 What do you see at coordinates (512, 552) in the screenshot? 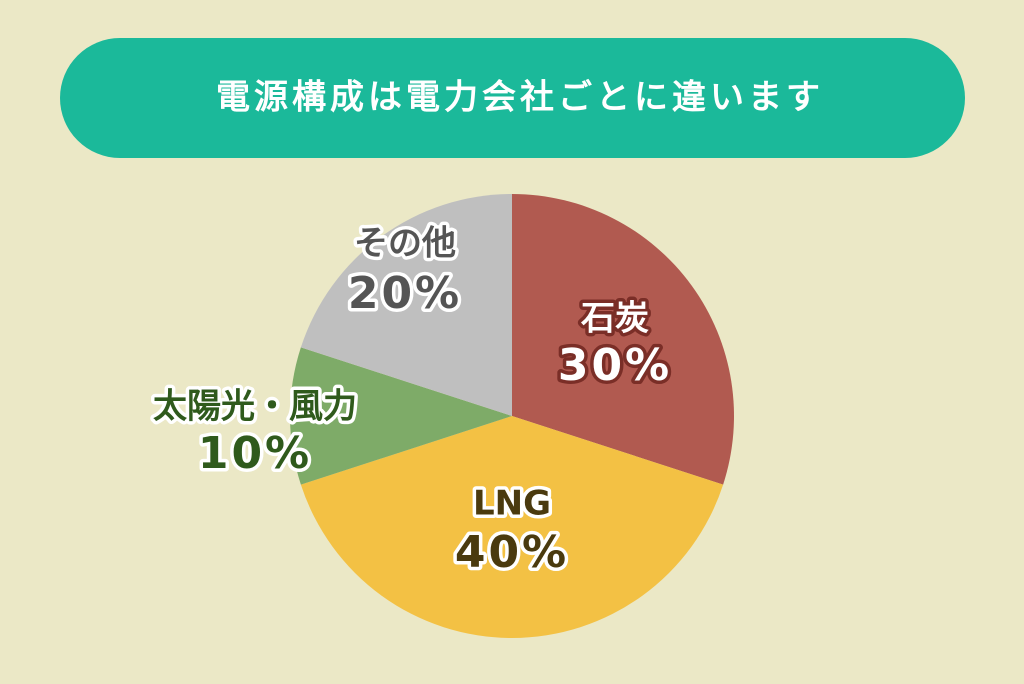
I see `value-label: 40%` at bounding box center [512, 552].